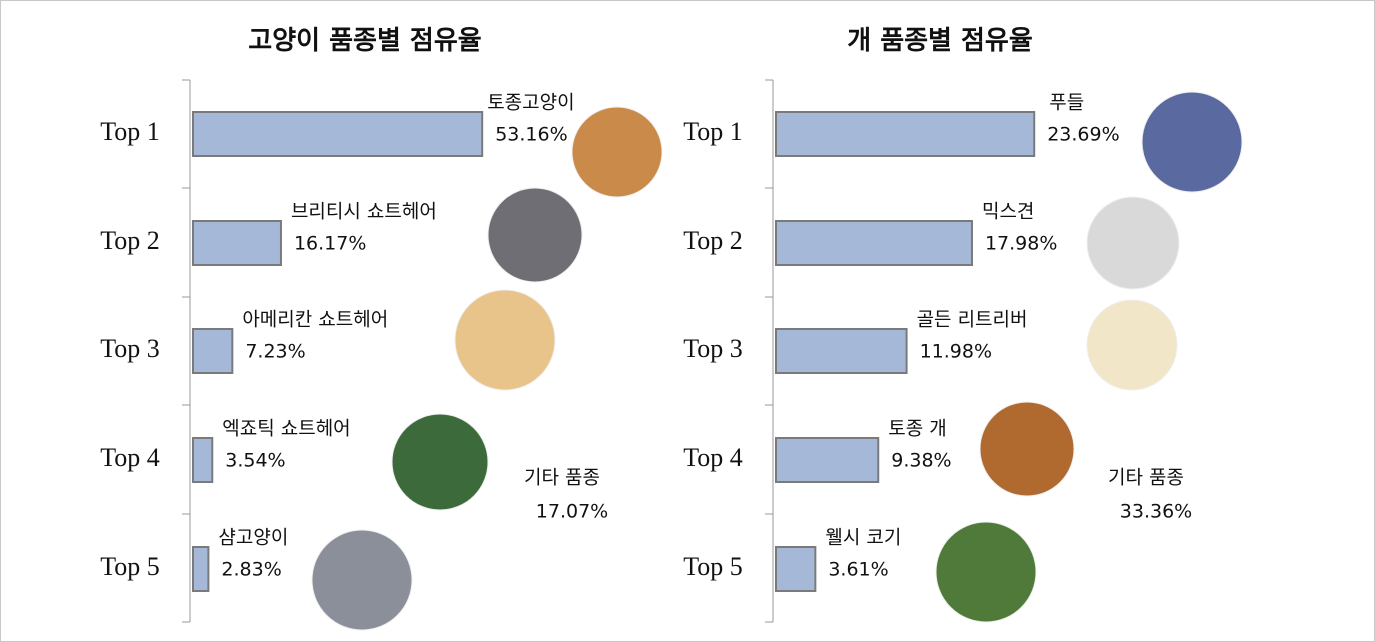  Describe the element at coordinates (940, 41) in the screenshot. I see `chart-title: 개 품종별 점유율` at that location.